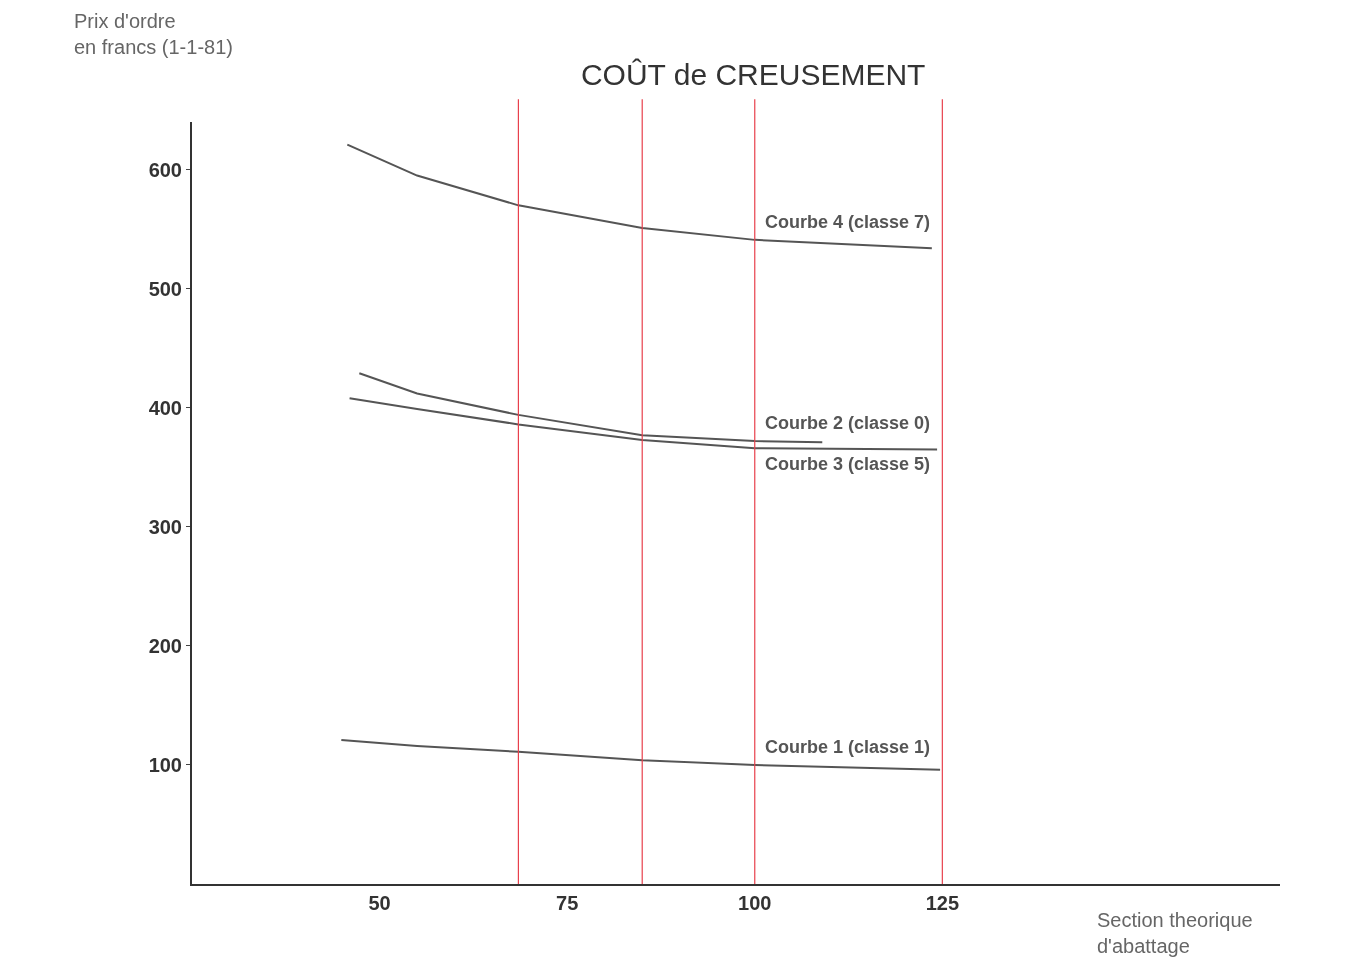 This screenshot has height=980, width=1345. What do you see at coordinates (379, 903) in the screenshot?
I see `x-tick-label: 50` at bounding box center [379, 903].